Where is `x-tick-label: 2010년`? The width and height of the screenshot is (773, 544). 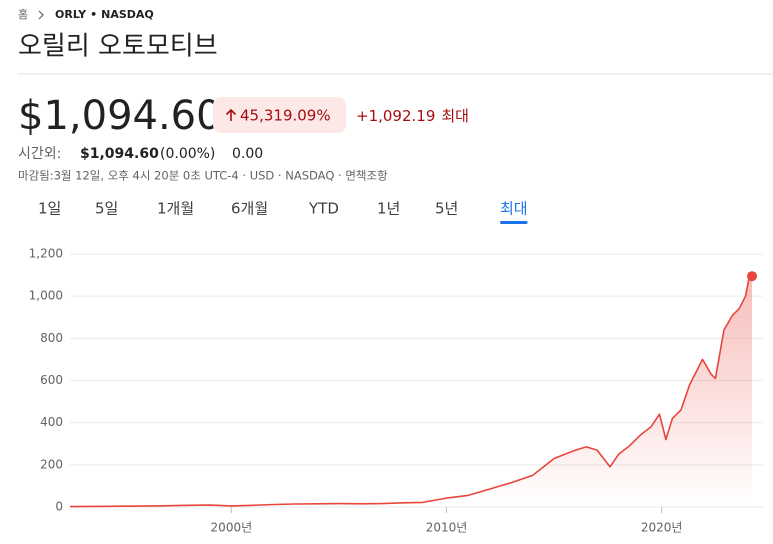 x-tick-label: 2010년 is located at coordinates (447, 528).